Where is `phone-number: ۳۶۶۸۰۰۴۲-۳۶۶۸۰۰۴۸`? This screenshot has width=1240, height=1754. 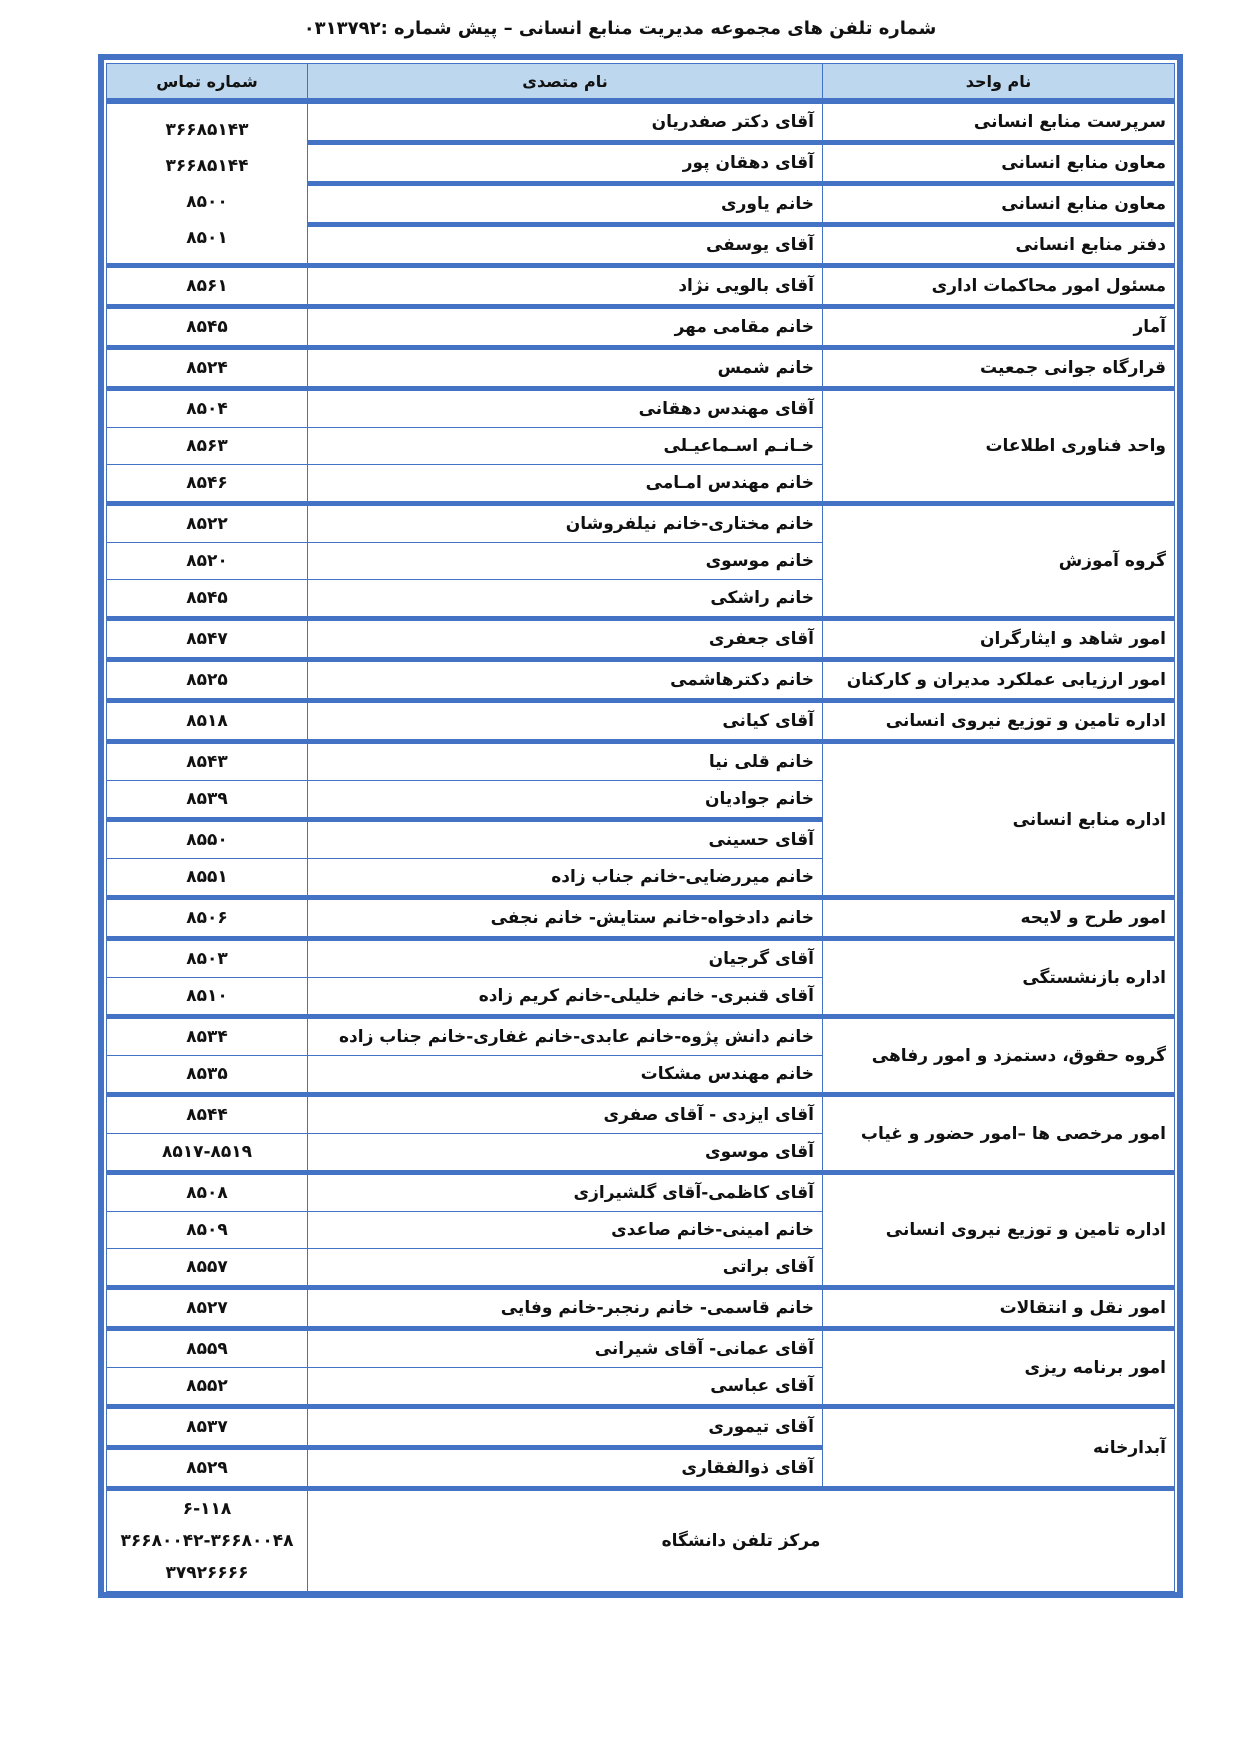
phone-number: ۳۶۶۸۰۰۴۲-۳۶۶۸۰۰۴۸ is located at coordinates (207, 1541).